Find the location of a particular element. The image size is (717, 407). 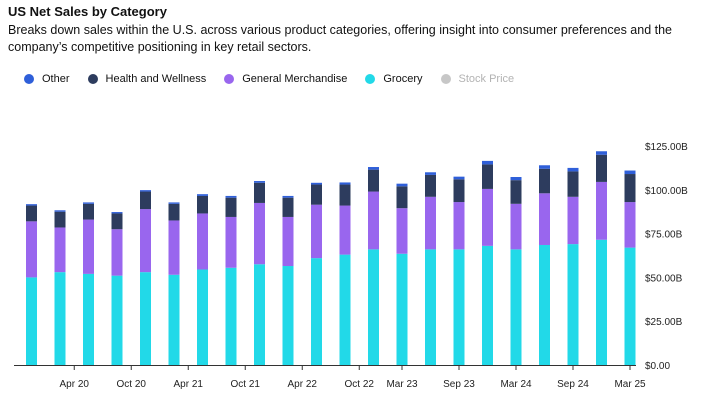

legend-item-general-merchandise: General Merchandise is located at coordinates (285, 79).